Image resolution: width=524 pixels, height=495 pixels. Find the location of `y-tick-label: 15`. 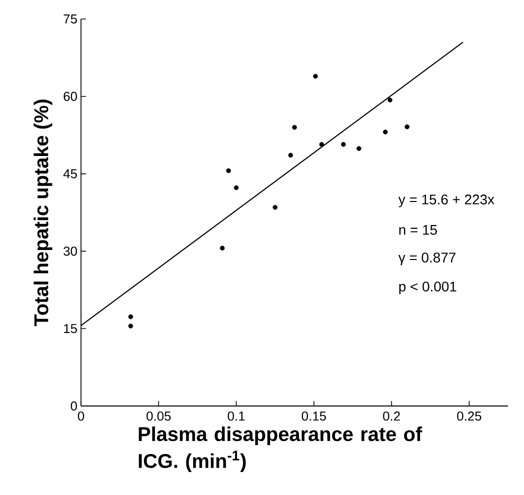

y-tick-label: 15 is located at coordinates (70, 329).